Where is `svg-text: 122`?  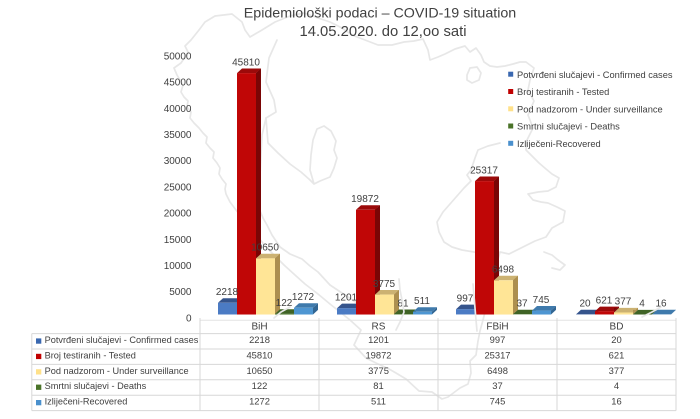
svg-text: 122 is located at coordinates (260, 385).